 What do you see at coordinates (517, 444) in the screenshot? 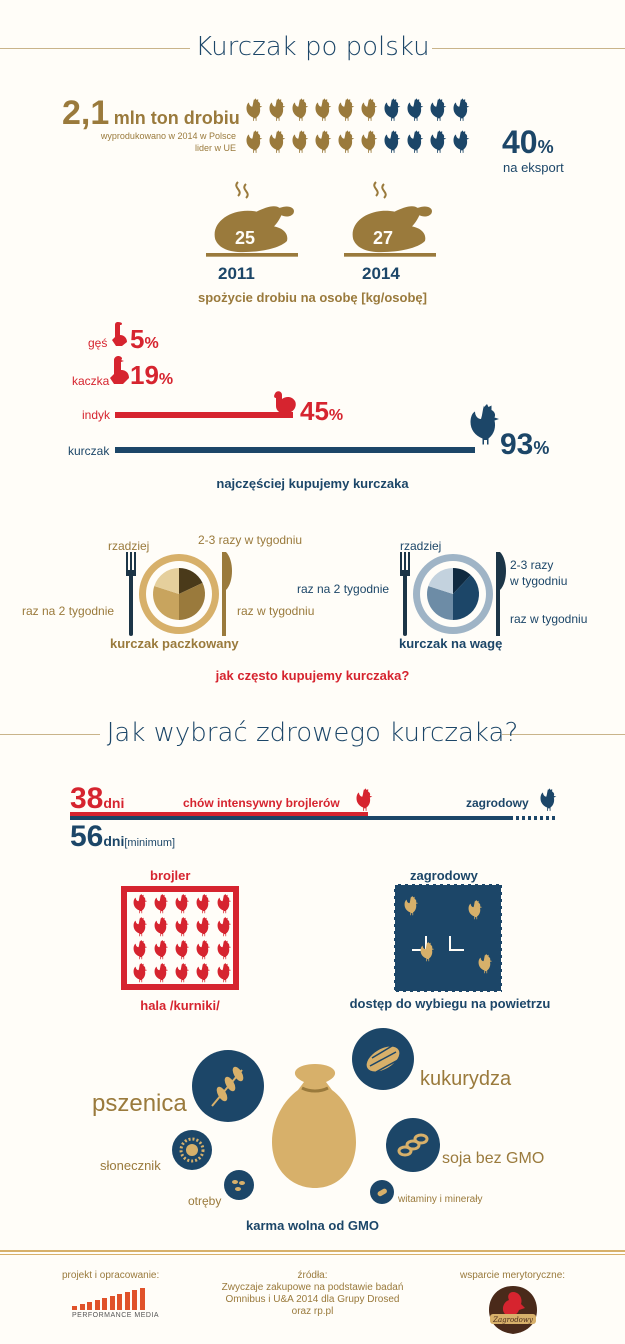
I see `kurczak-value-number: 93` at bounding box center [517, 444].